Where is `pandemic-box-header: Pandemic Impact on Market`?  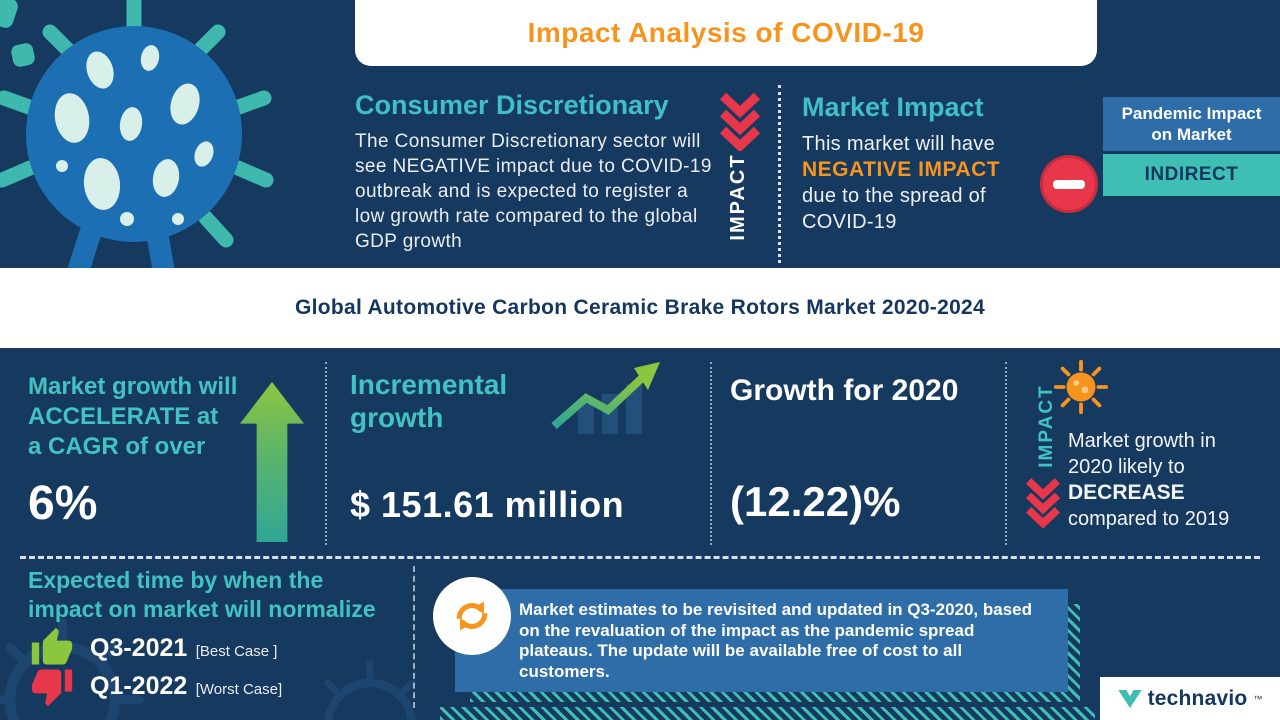
pandemic-box-header: Pandemic Impact on Market is located at coordinates (1191, 124).